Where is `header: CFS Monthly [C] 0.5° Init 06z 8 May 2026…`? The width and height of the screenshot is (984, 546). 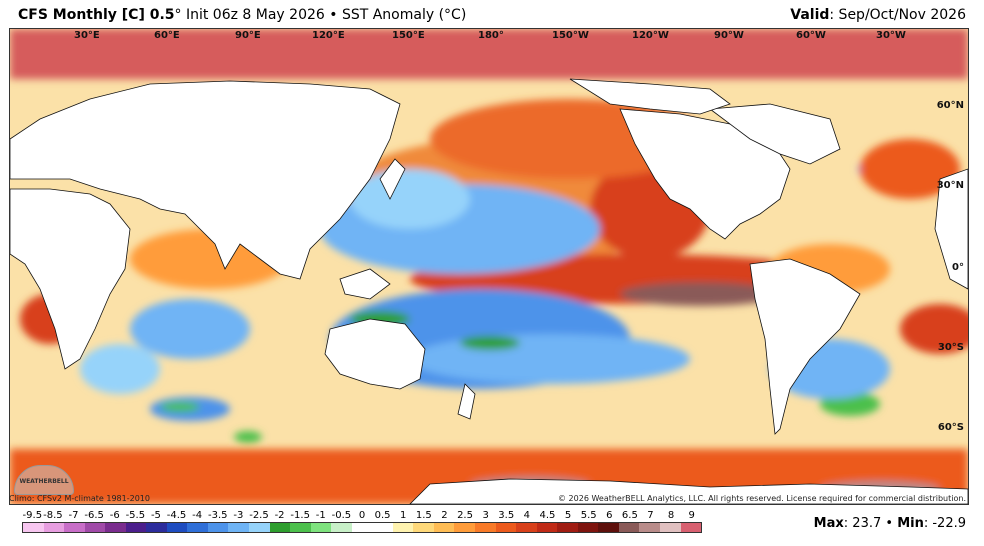
header: CFS Monthly [C] 0.5° Init 06z 8 May 2026… is located at coordinates (492, 15).